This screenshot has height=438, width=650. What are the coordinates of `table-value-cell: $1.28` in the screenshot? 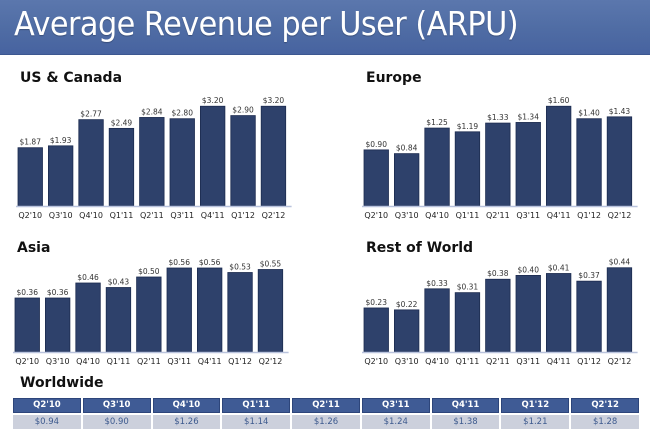 It's located at (605, 422).